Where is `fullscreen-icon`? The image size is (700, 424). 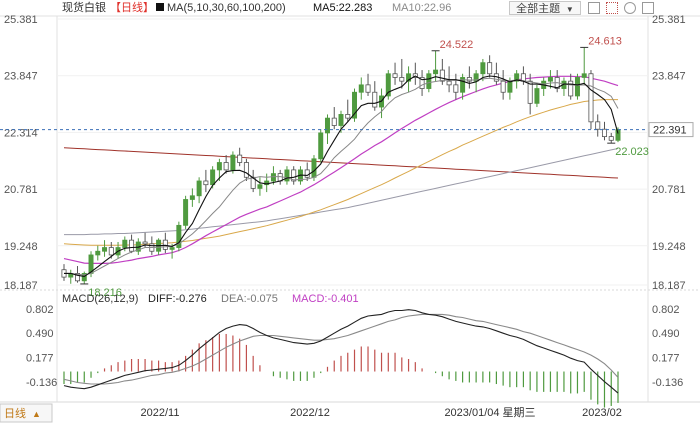 fullscreen-icon is located at coordinates (648, 8).